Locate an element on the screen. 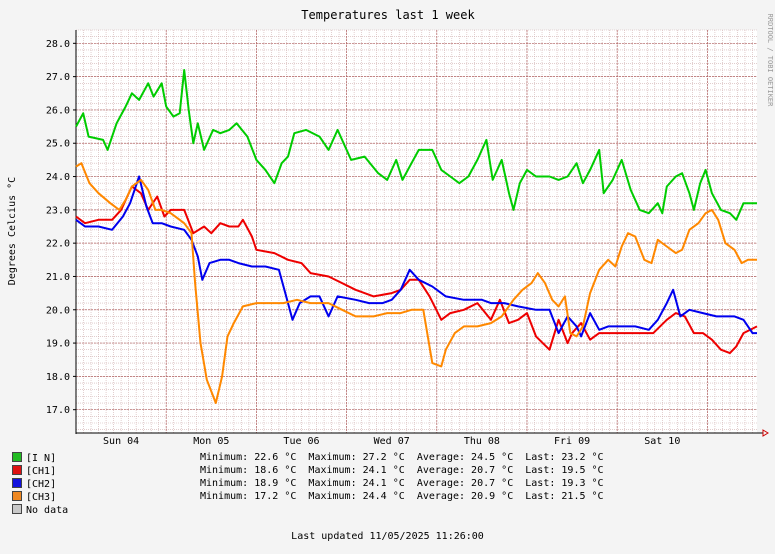 This screenshot has width=775, height=554. legend-label-ch1: [CH1] is located at coordinates (41, 471).